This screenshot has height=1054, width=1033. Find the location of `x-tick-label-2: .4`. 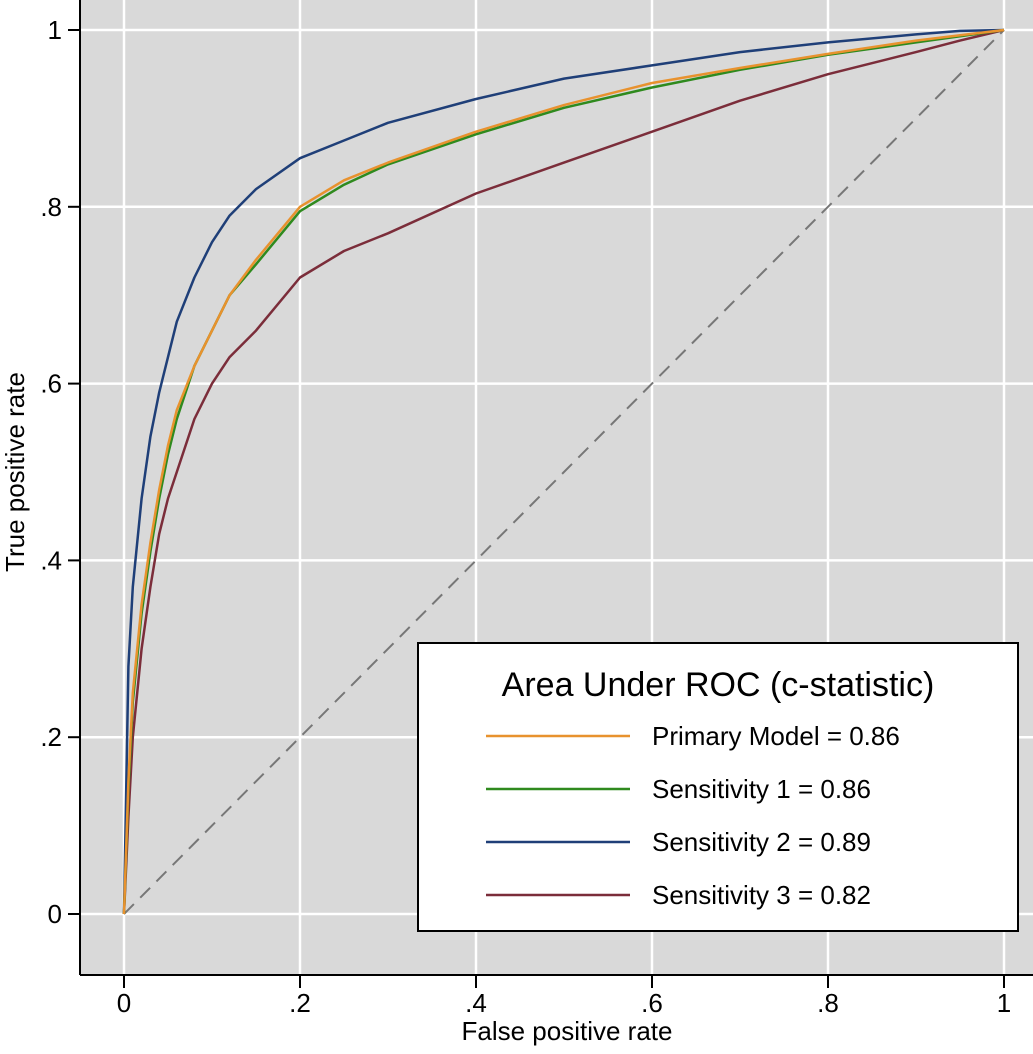

x-tick-label-2: .4 is located at coordinates (476, 1003).